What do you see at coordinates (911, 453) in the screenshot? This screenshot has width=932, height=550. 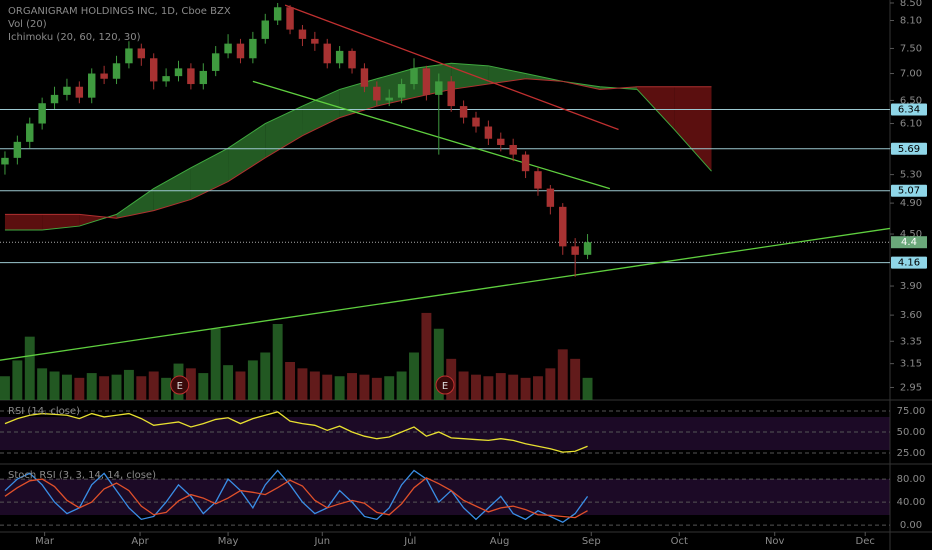 I see `y-tick-label: 25.00` at bounding box center [911, 453].